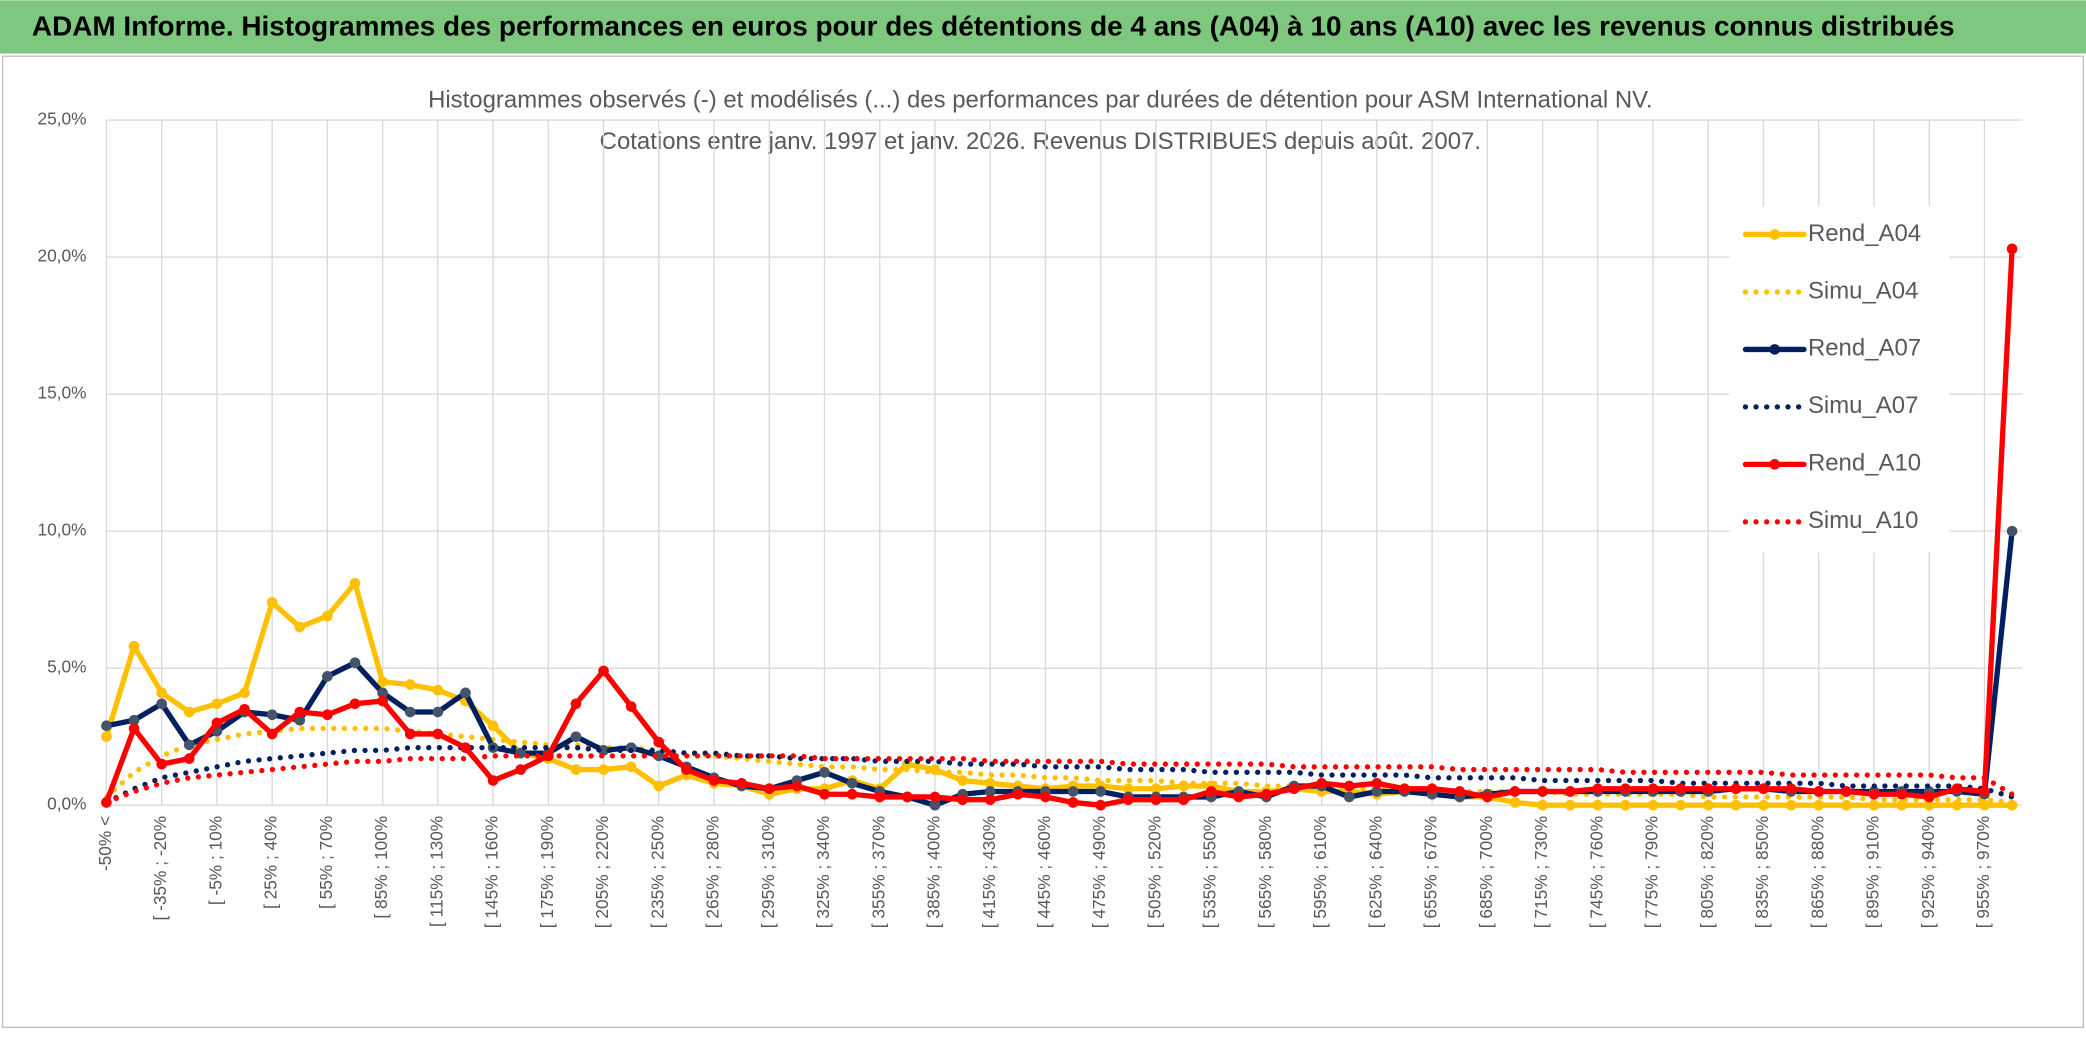  I want to click on x-tick-label: [ 385% ; 400%, so click(934, 872).